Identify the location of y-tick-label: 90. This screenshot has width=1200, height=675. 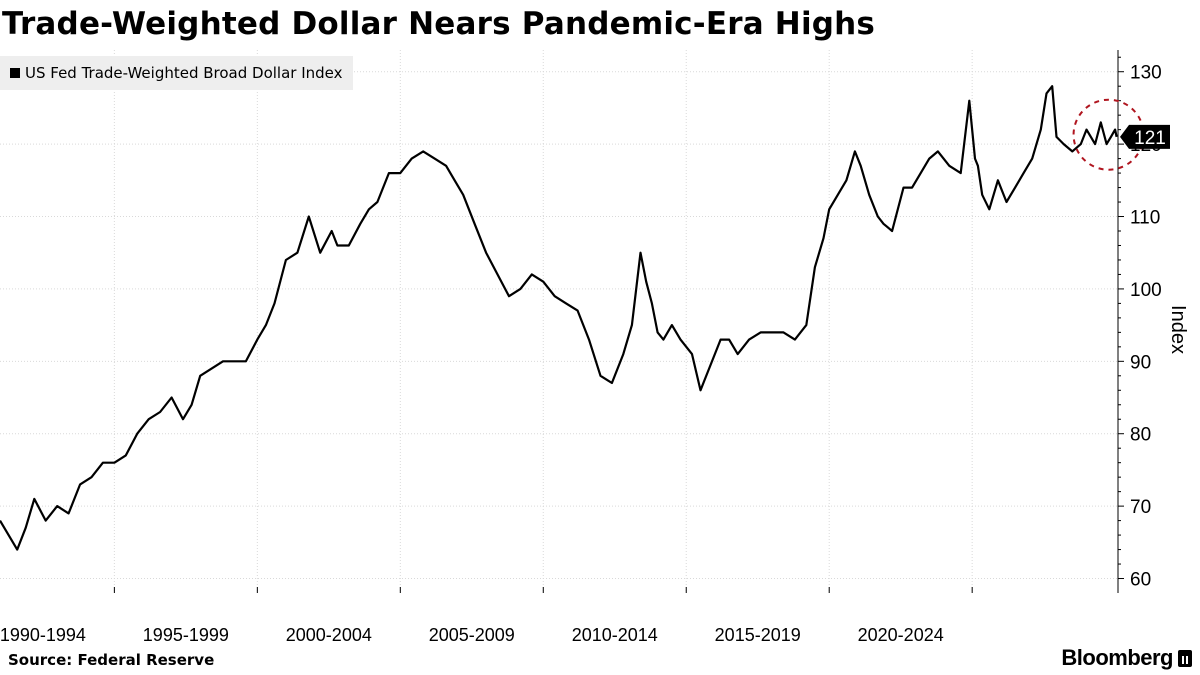
(1140, 362).